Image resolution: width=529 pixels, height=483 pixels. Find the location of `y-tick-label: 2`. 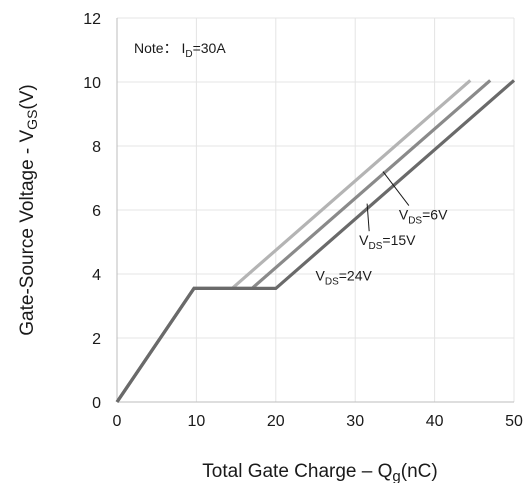

y-tick-label: 2 is located at coordinates (96, 339).